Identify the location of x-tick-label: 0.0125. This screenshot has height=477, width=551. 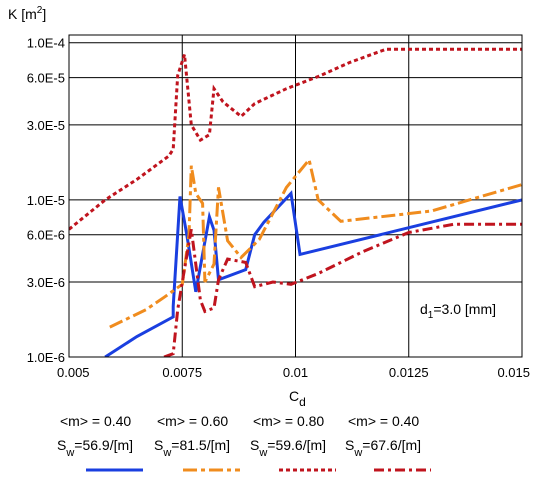
(409, 372).